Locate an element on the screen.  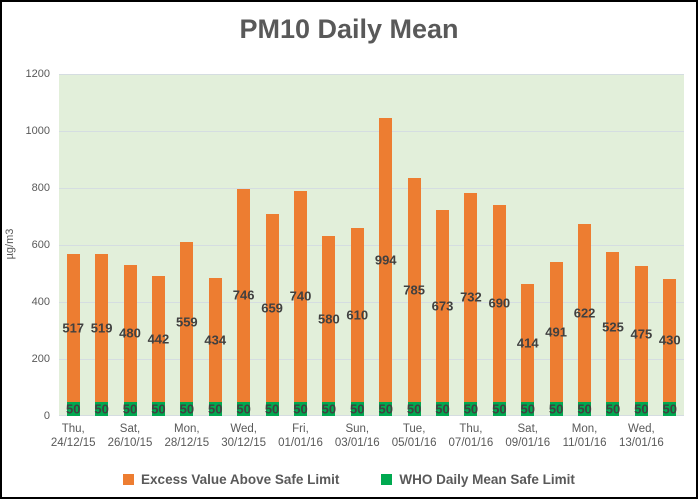
x-tick-label: Mon, 11/01/16 is located at coordinates (584, 436).